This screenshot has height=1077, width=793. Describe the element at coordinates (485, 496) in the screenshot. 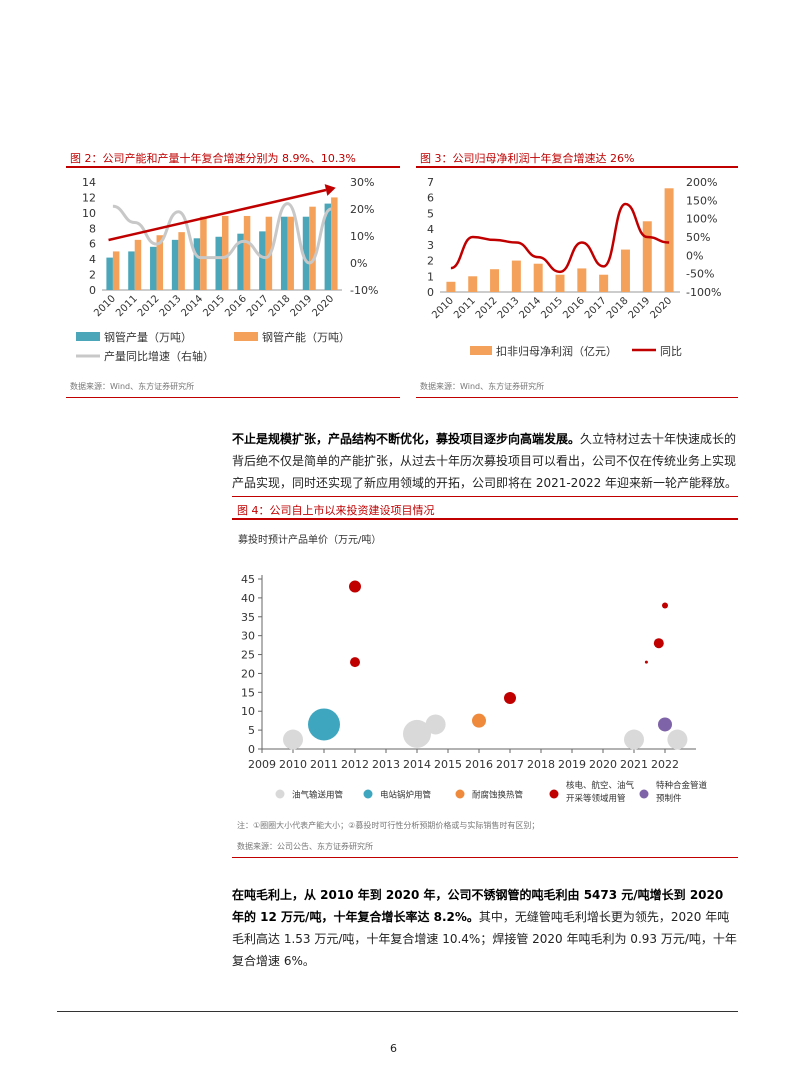

I see `fig4-top-rule` at that location.